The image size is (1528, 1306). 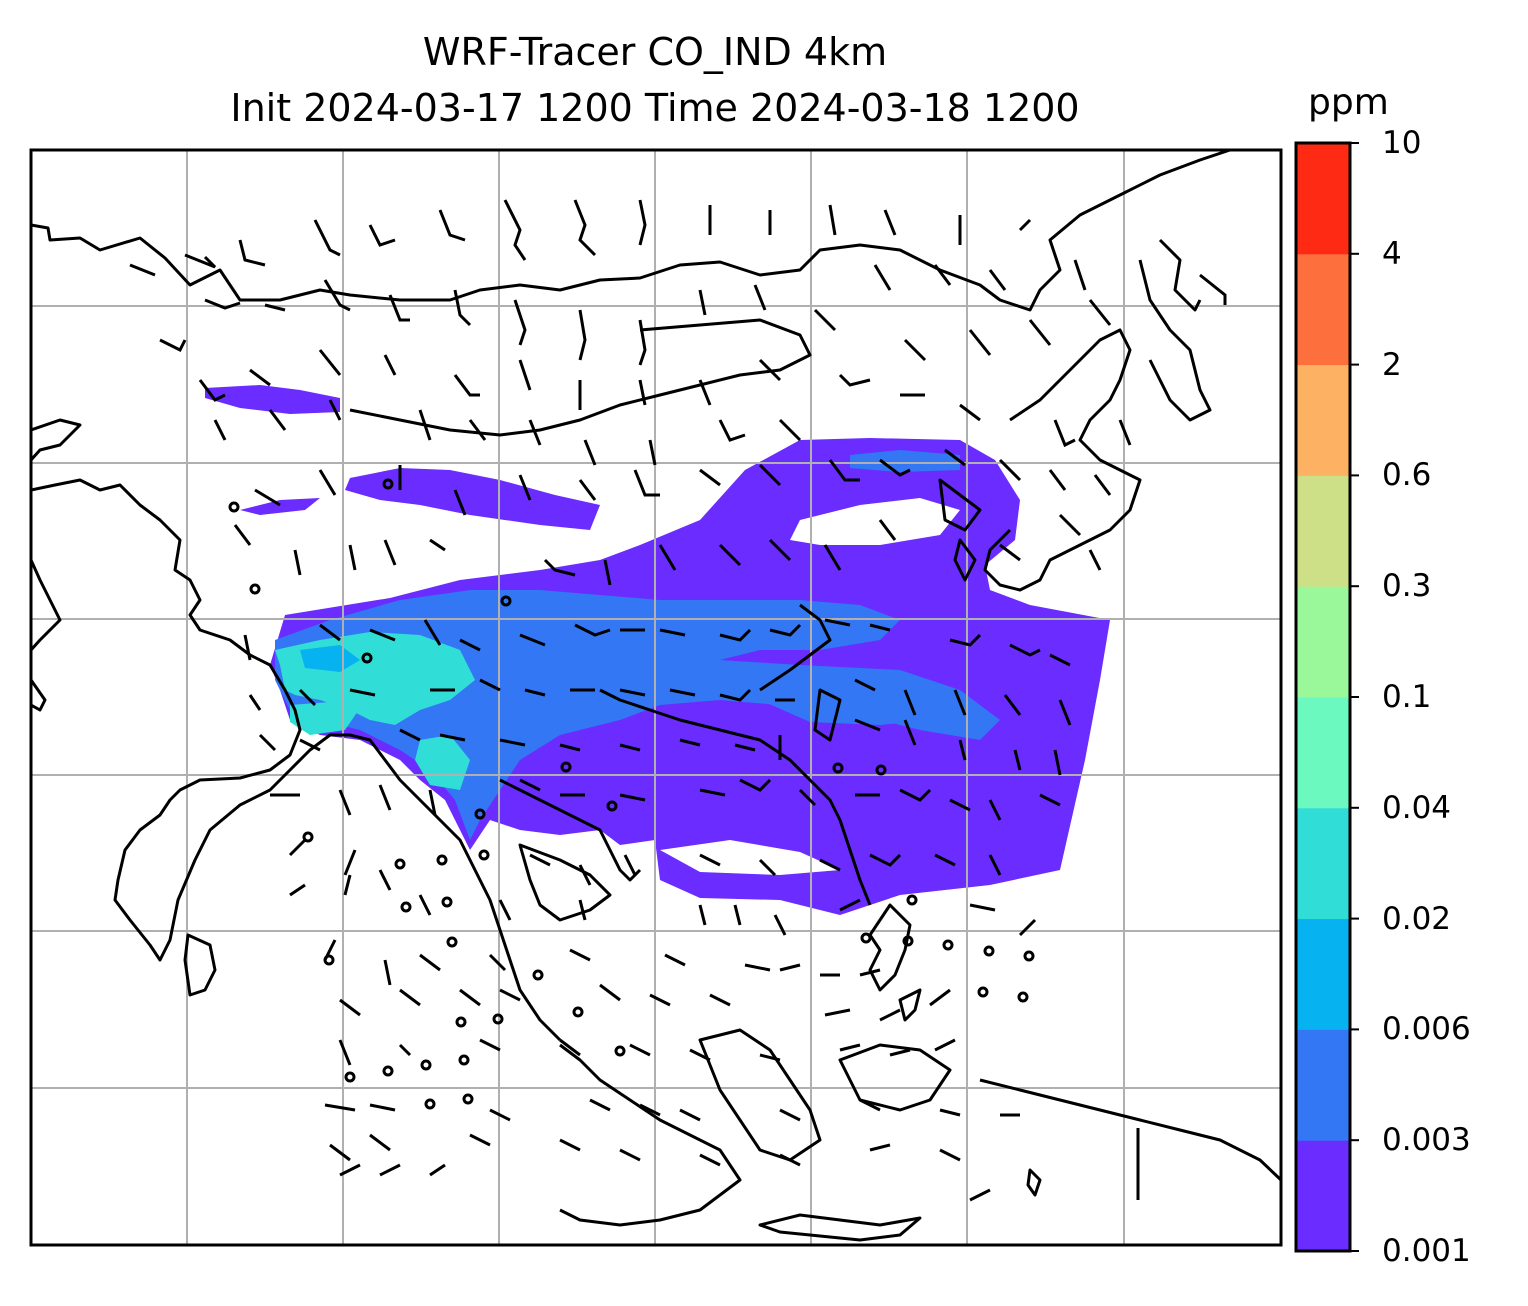 What do you see at coordinates (1392, 364) in the screenshot?
I see `colorbar-tick-label: 2` at bounding box center [1392, 364].